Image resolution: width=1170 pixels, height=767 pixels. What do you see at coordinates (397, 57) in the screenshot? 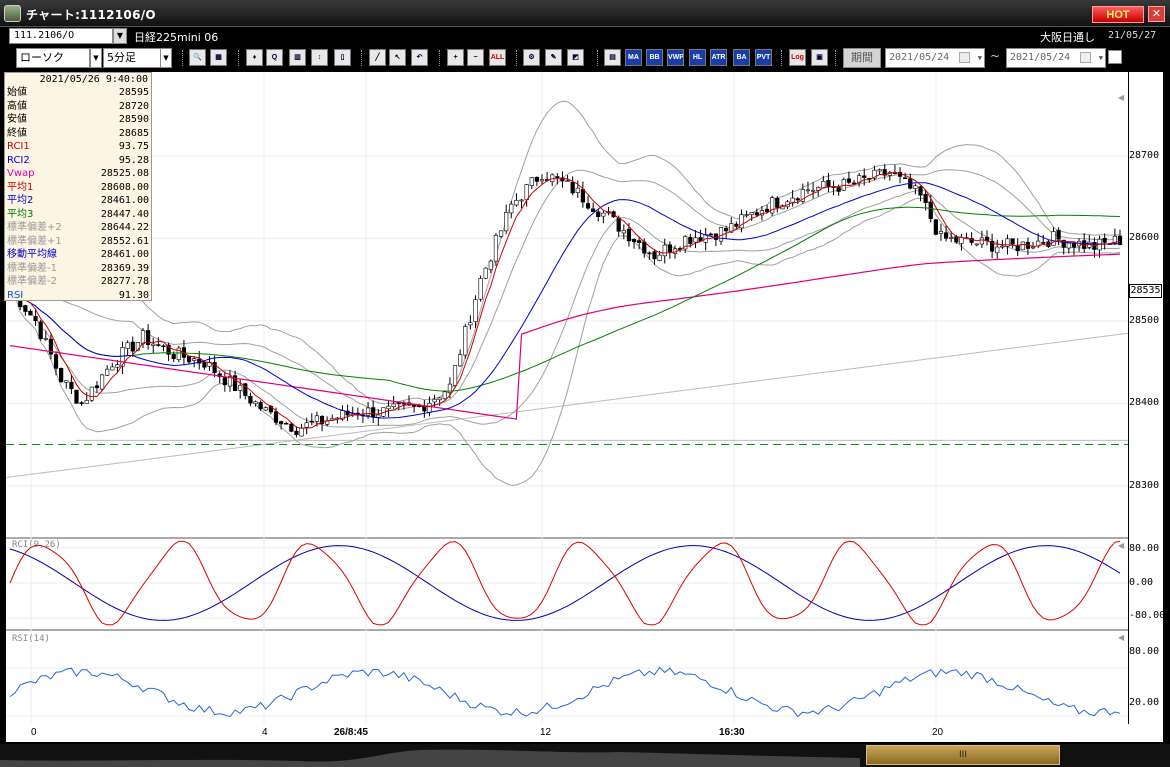
I see `cursor-icon: ↖` at bounding box center [397, 57].